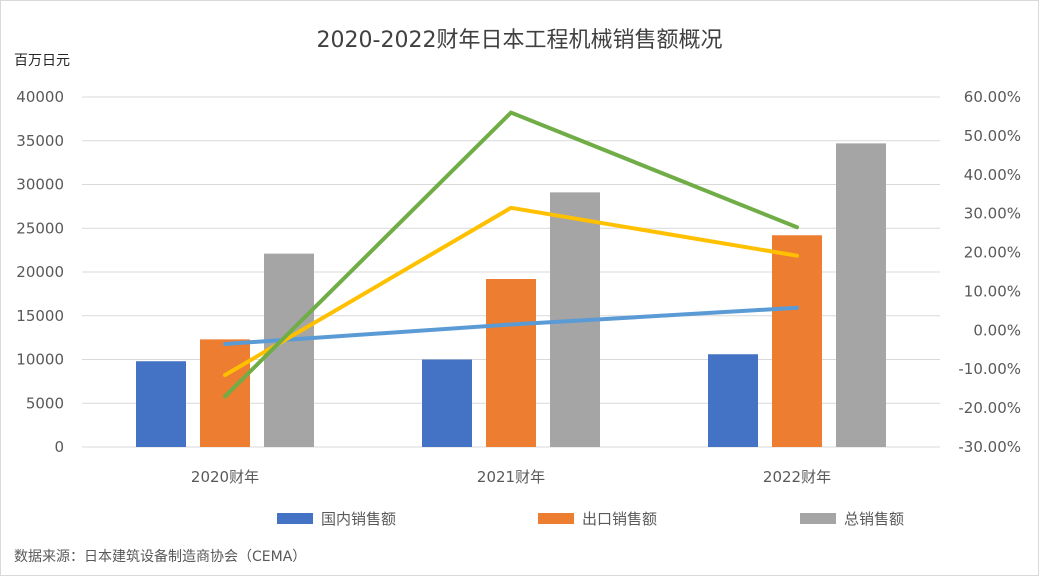  Describe the element at coordinates (989, 408) in the screenshot. I see `right-axis-tick-label: -20.00%` at that location.